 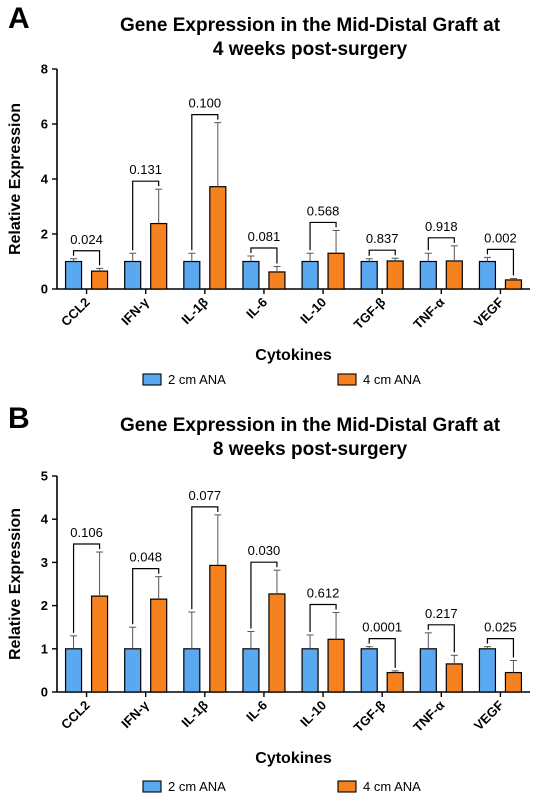 I want to click on p-value-label: 0.024, so click(x=86, y=239).